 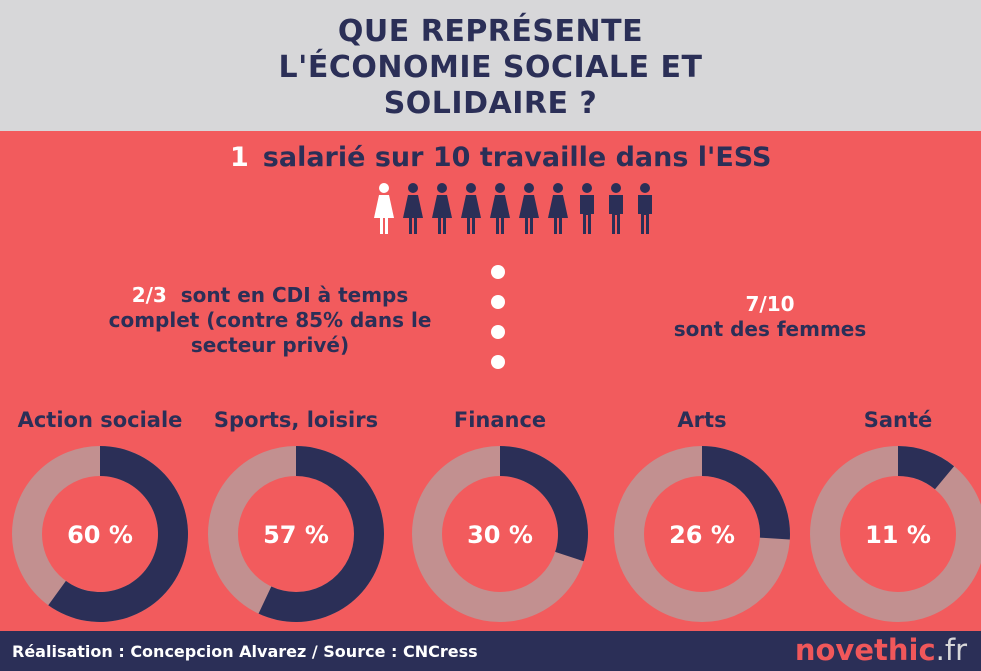 I want to click on title-line-2: L'ÉCONOMIE SOCIALE ET, so click(x=490, y=67).